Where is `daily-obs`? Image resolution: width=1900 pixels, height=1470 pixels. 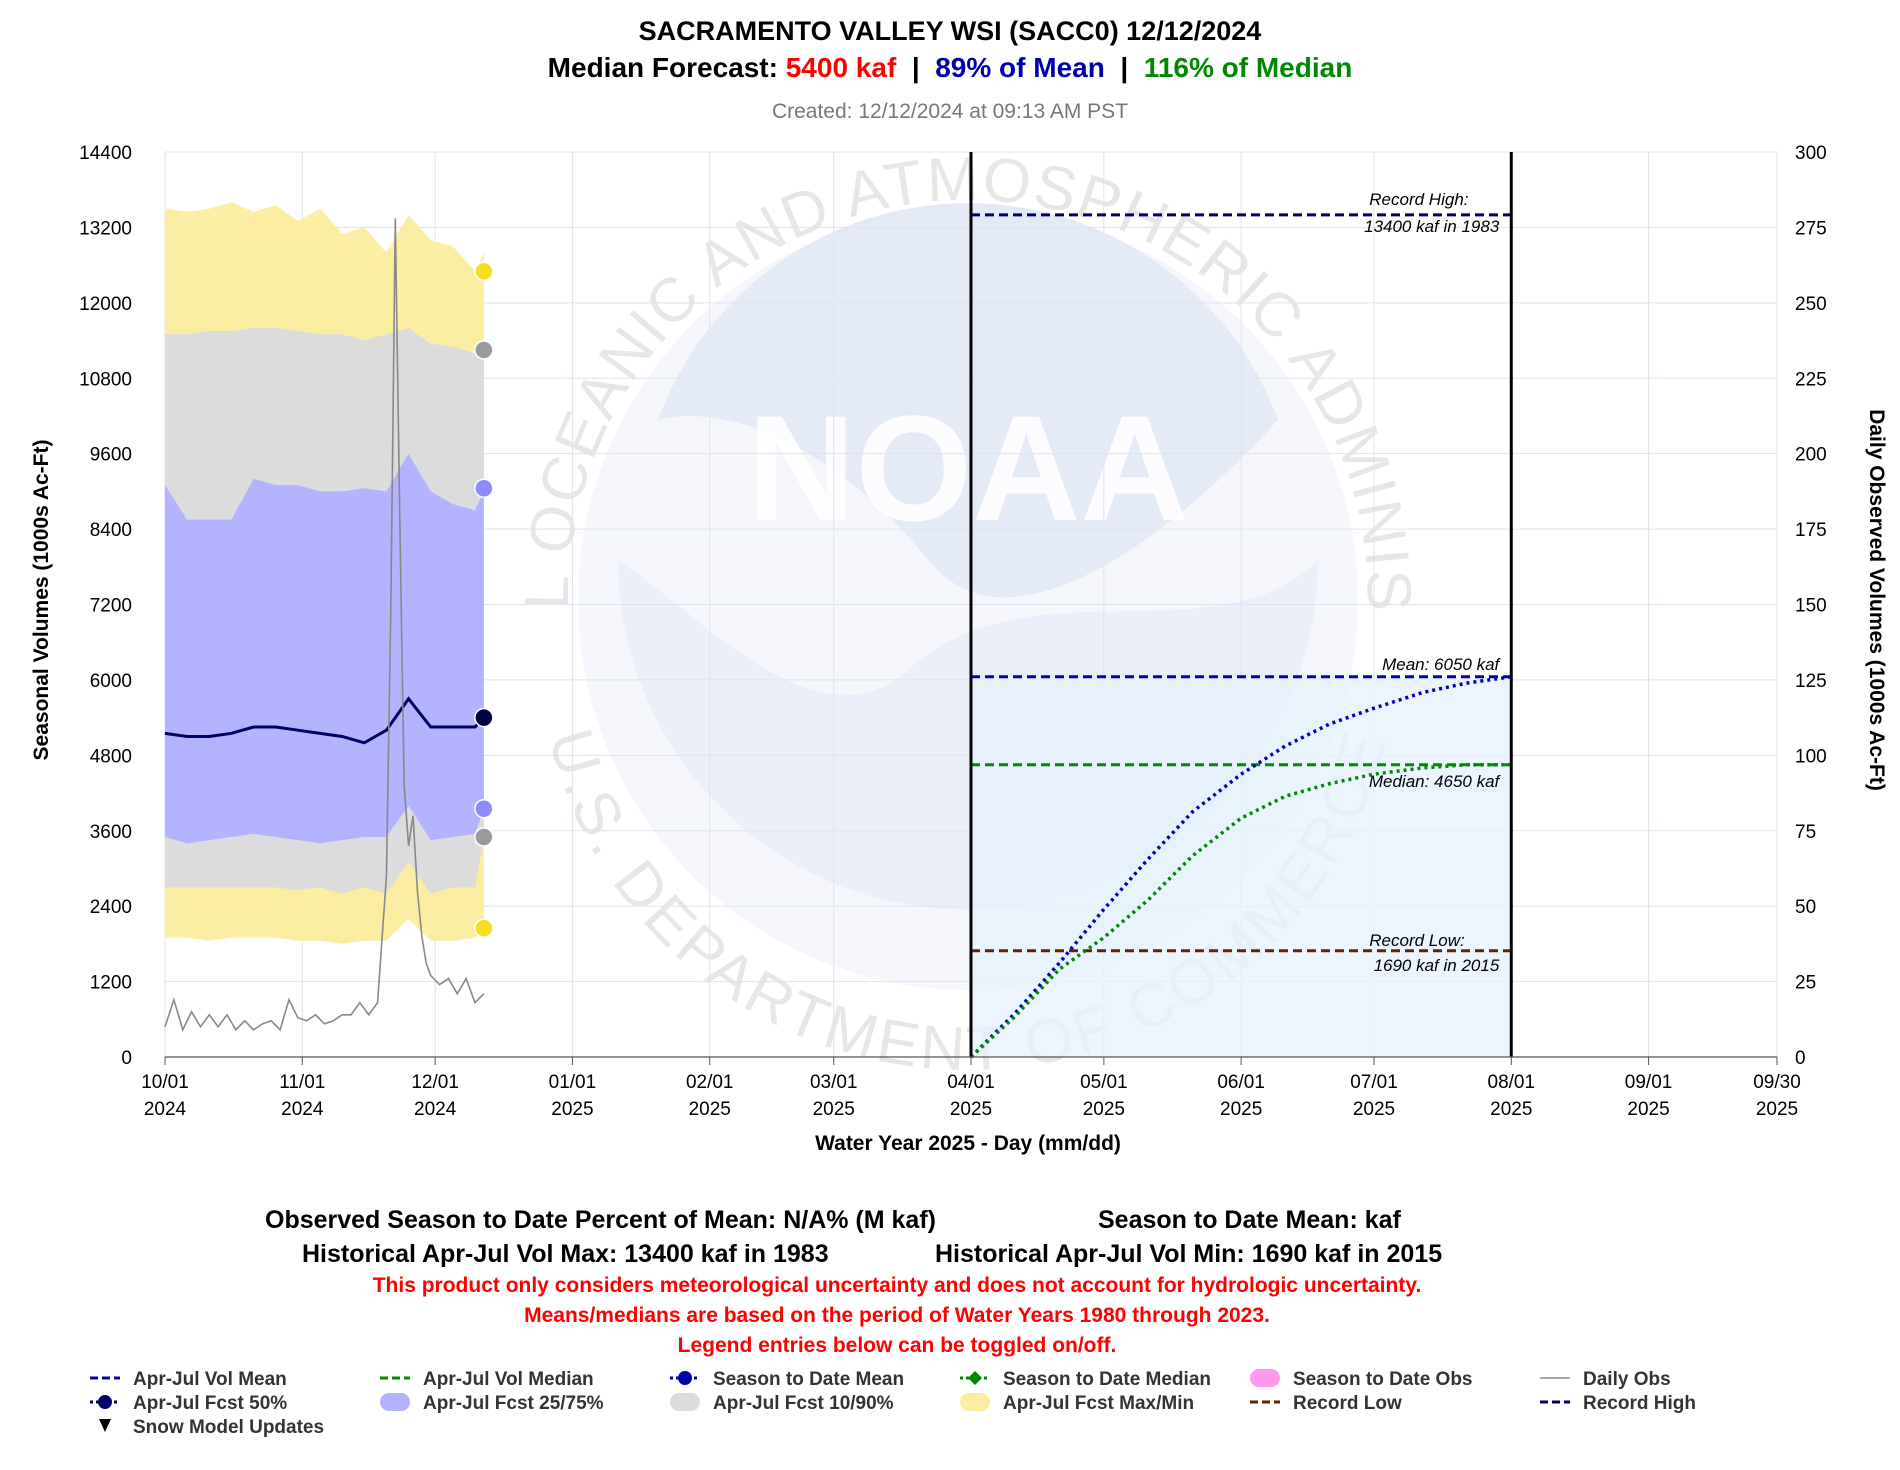 daily-obs is located at coordinates (324, 625).